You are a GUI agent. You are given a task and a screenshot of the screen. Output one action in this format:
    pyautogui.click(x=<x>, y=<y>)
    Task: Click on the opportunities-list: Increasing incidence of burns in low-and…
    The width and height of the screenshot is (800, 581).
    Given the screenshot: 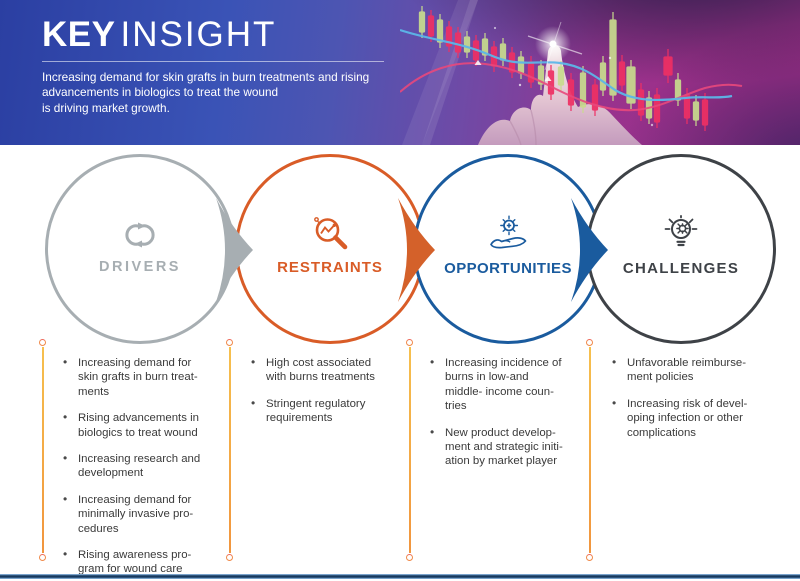 What is the action you would take?
    pyautogui.click(x=512, y=418)
    